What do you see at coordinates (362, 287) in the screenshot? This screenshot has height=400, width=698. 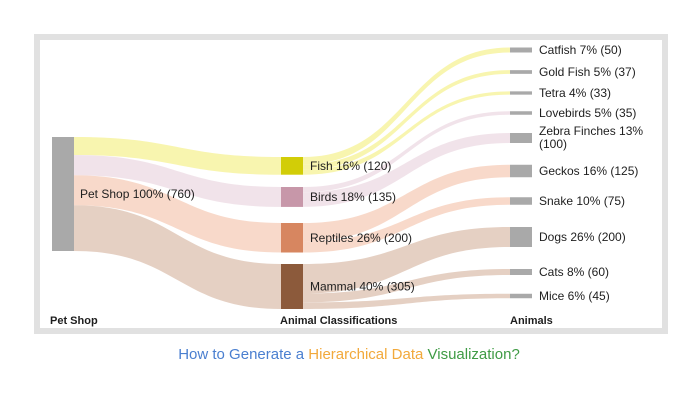 I see `node-label-mammal: Mammal 40% (305)` at bounding box center [362, 287].